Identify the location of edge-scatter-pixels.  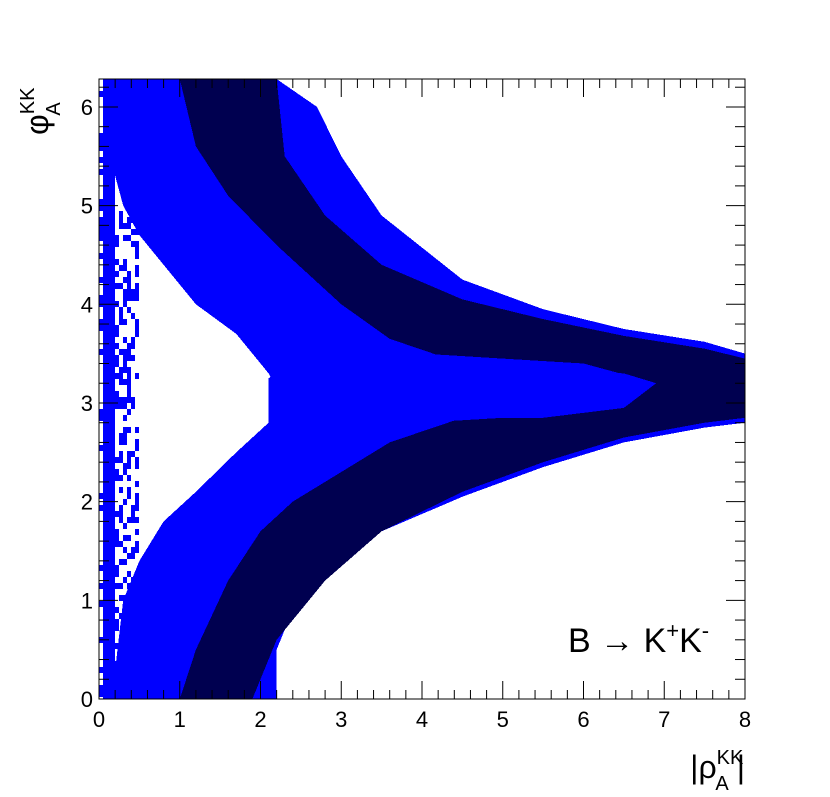
(119, 389).